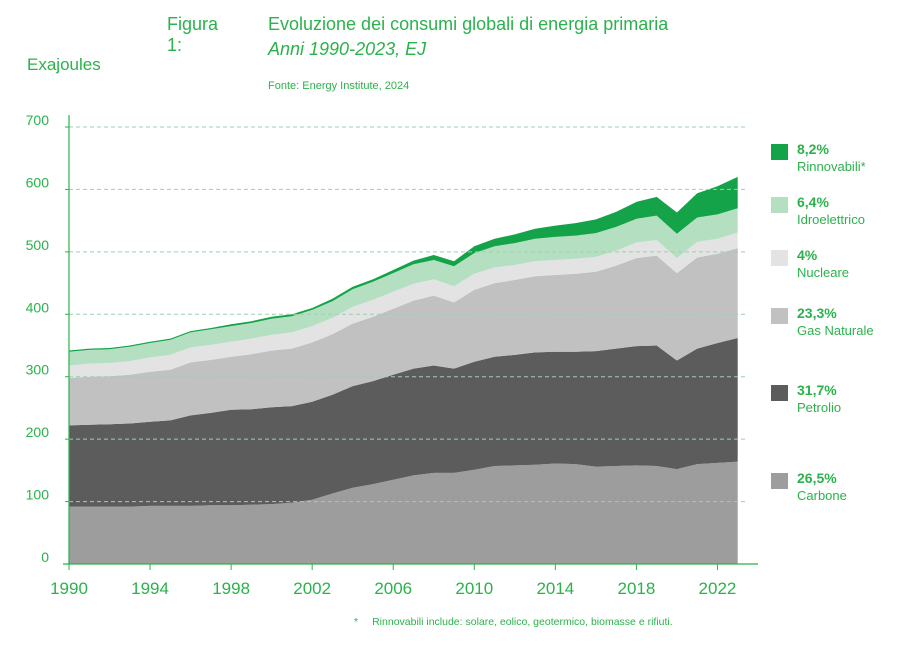 This screenshot has height=651, width=900. Describe the element at coordinates (38, 120) in the screenshot. I see `y-tick-label-700: 700` at that location.